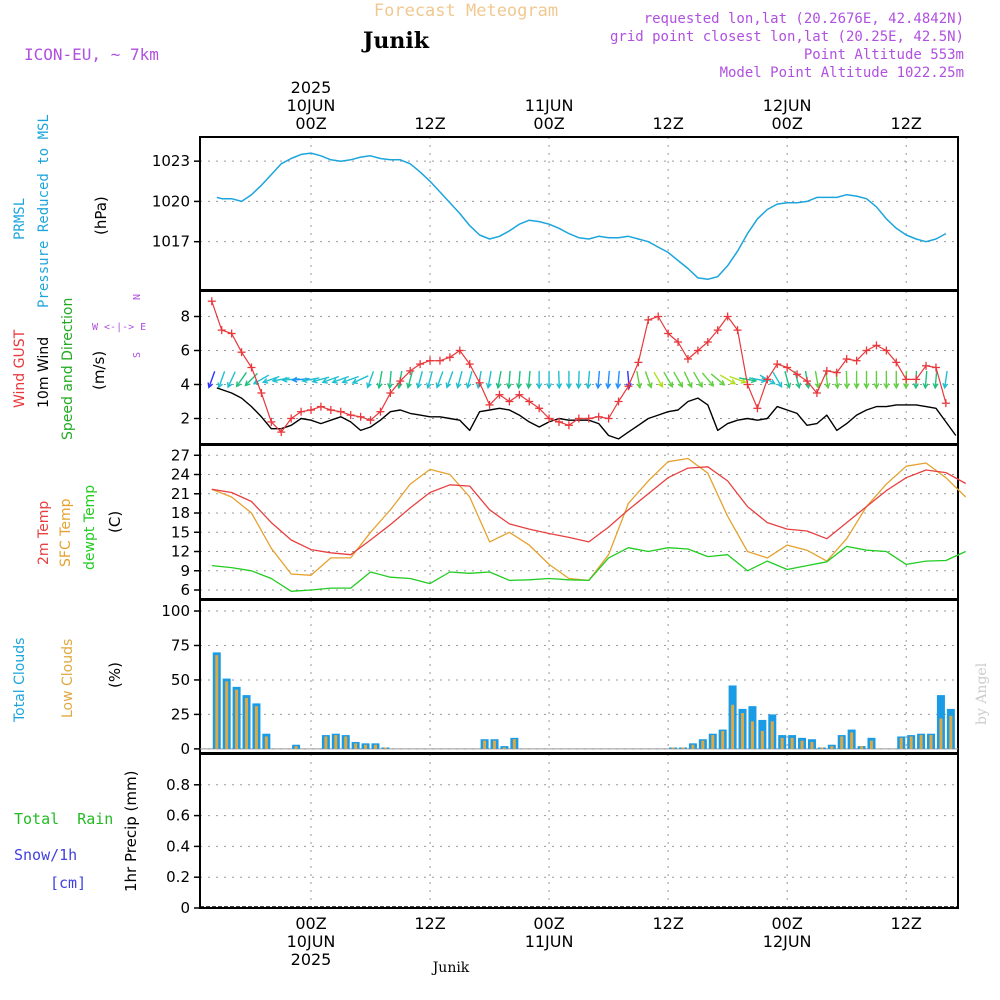 The width and height of the screenshot is (1000, 1000). Describe the element at coordinates (45, 855) in the screenshot. I see `snow-label: Snow/1h` at that location.